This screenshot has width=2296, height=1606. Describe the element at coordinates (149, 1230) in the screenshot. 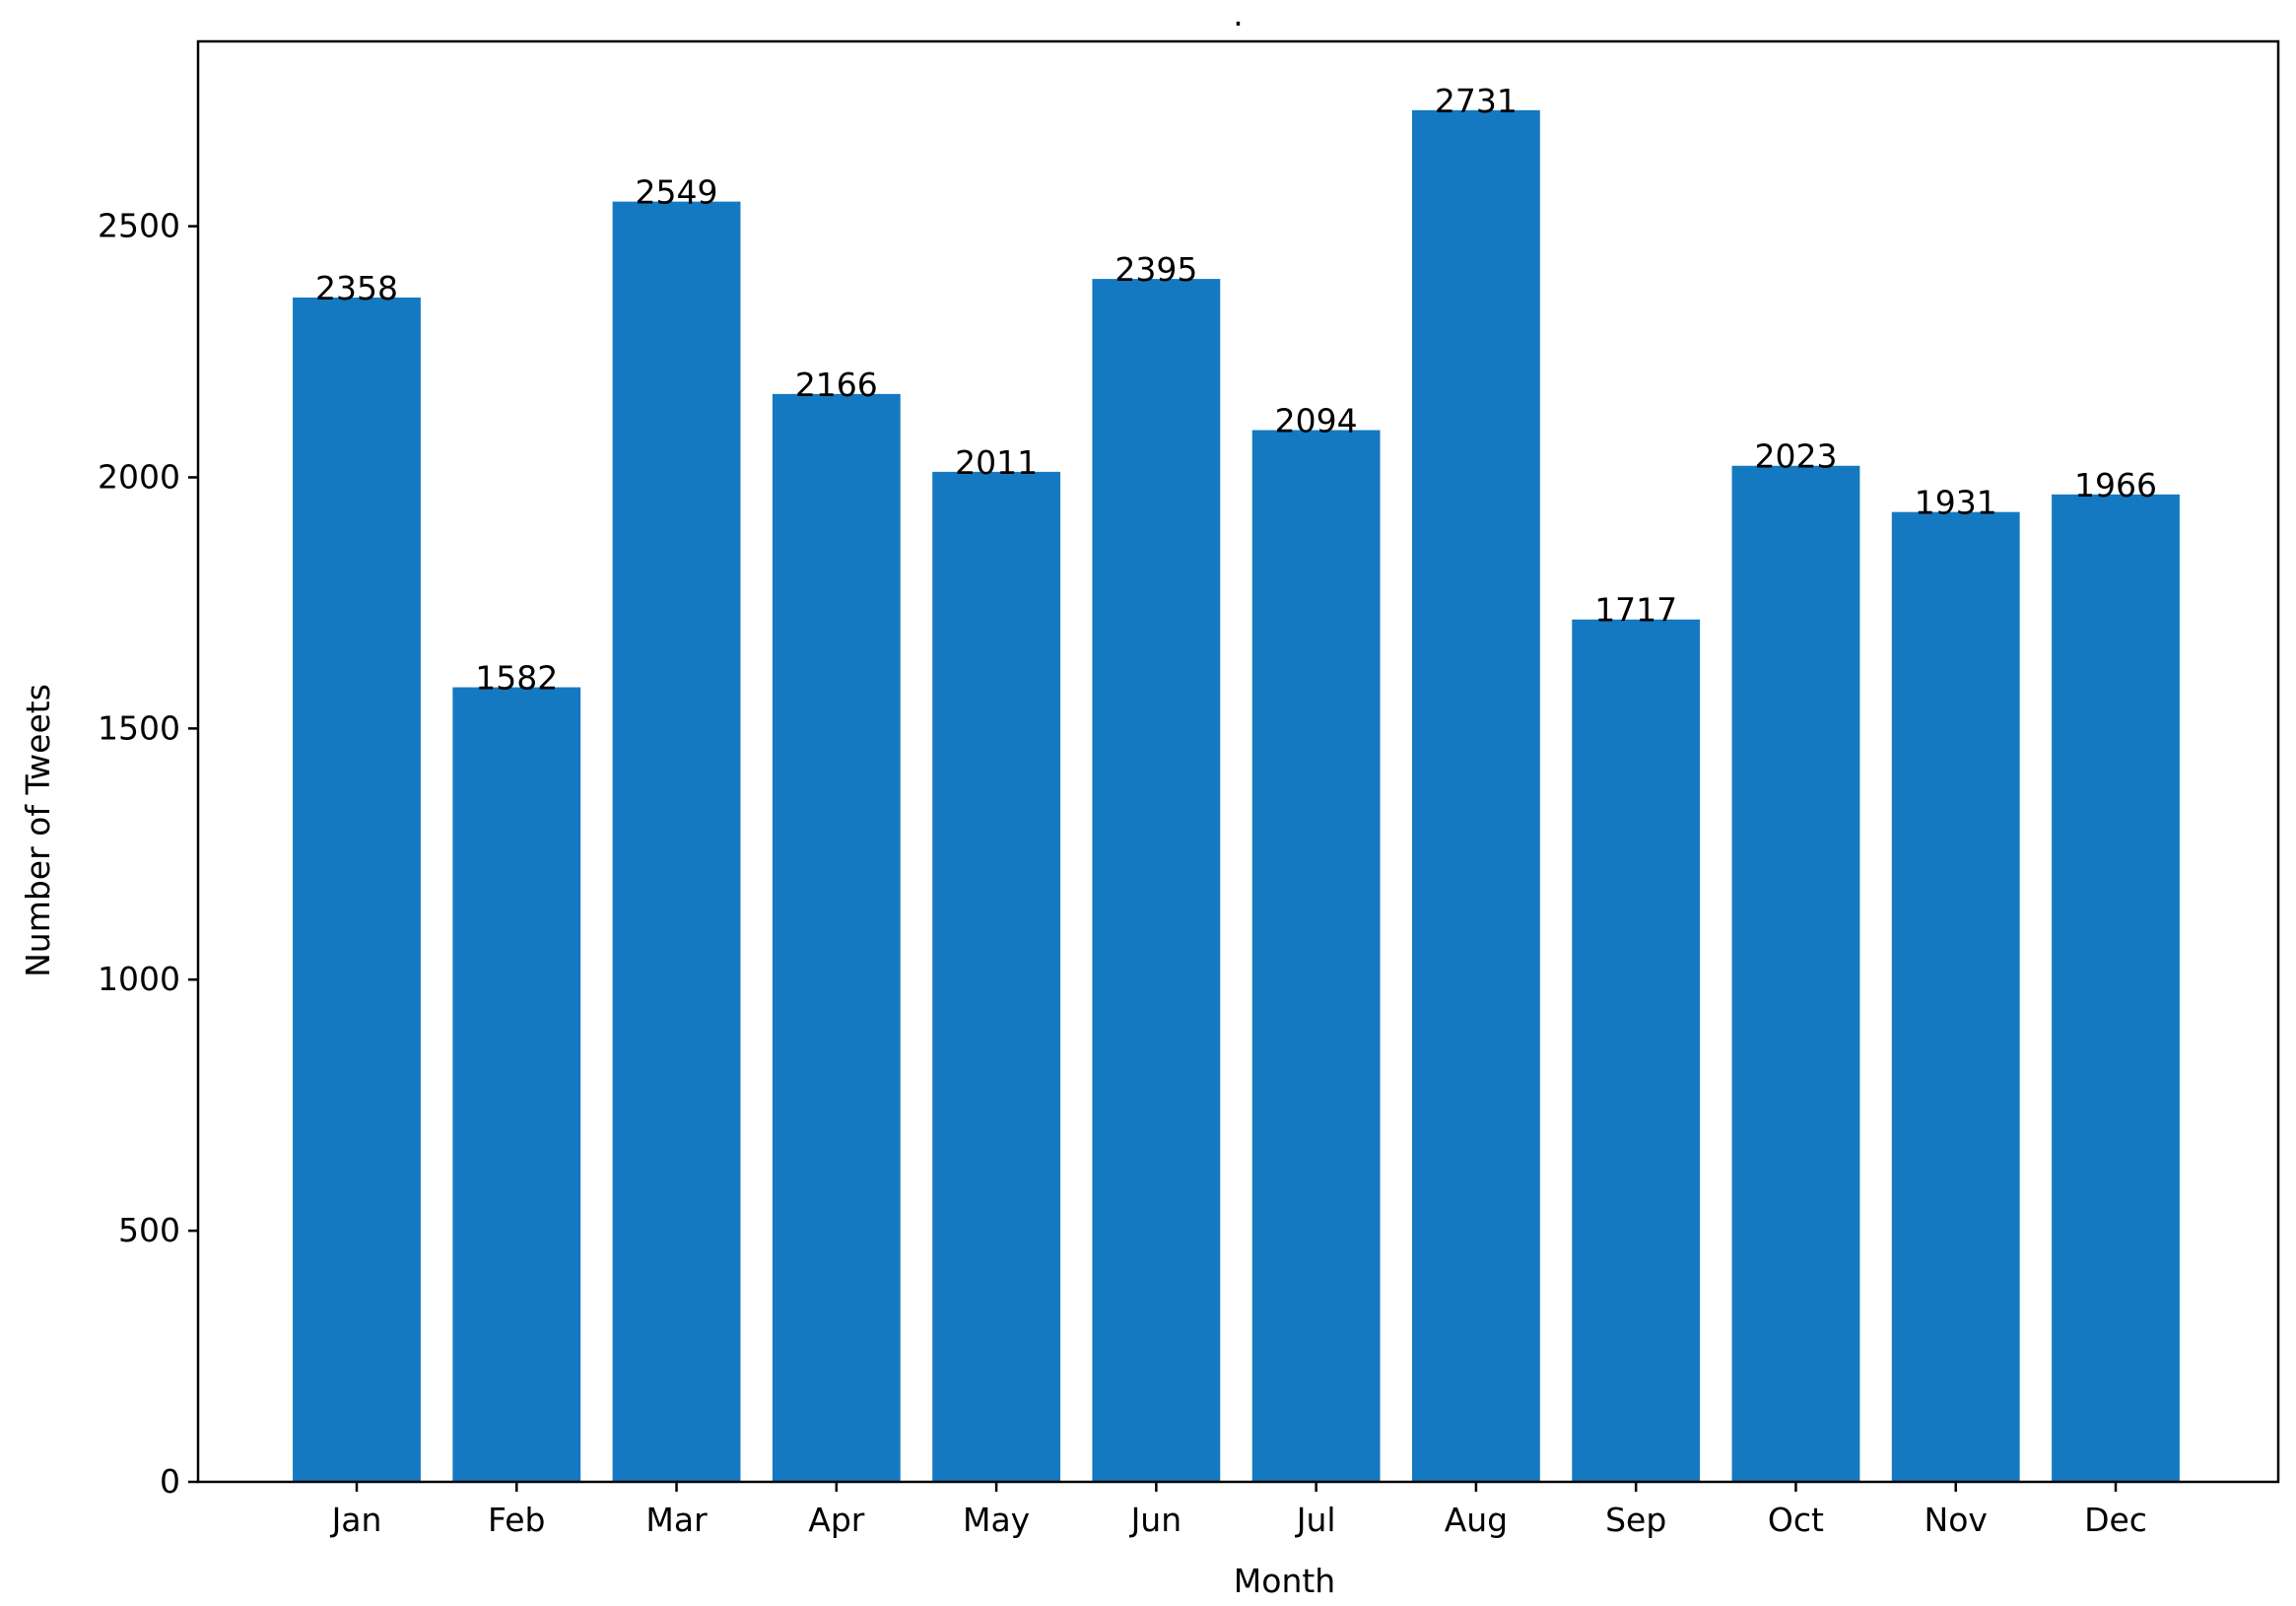

I see `y-tick-label: 500` at that location.